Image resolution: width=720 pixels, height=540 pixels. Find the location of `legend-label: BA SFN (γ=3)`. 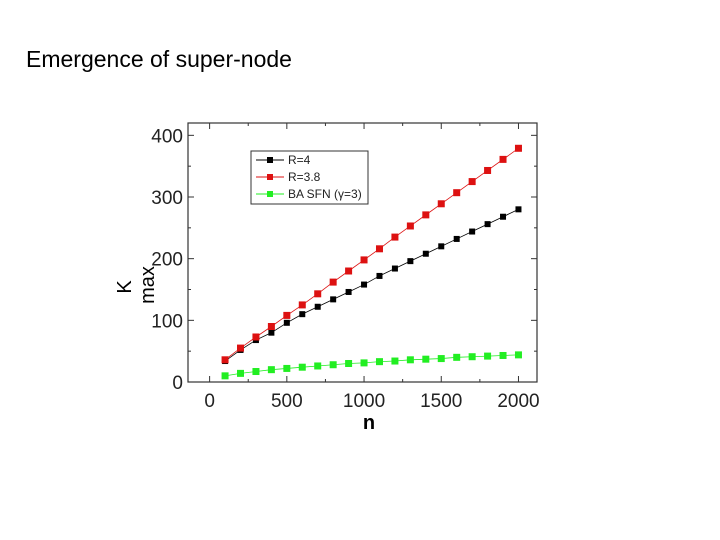

legend-label: BA SFN (γ=3) is located at coordinates (325, 194).